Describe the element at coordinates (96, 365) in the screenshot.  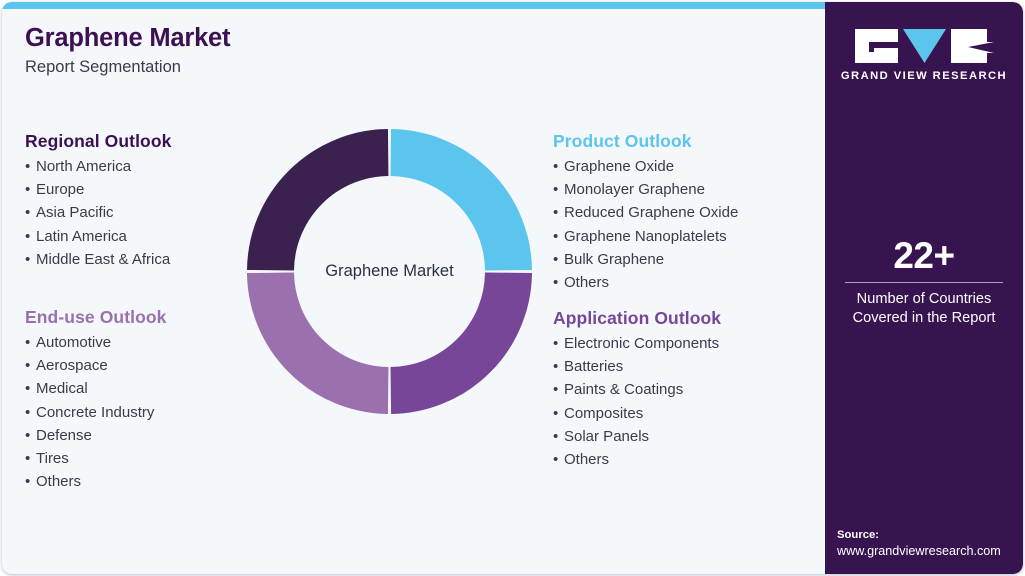
I see `list-item: Aerospace` at that location.